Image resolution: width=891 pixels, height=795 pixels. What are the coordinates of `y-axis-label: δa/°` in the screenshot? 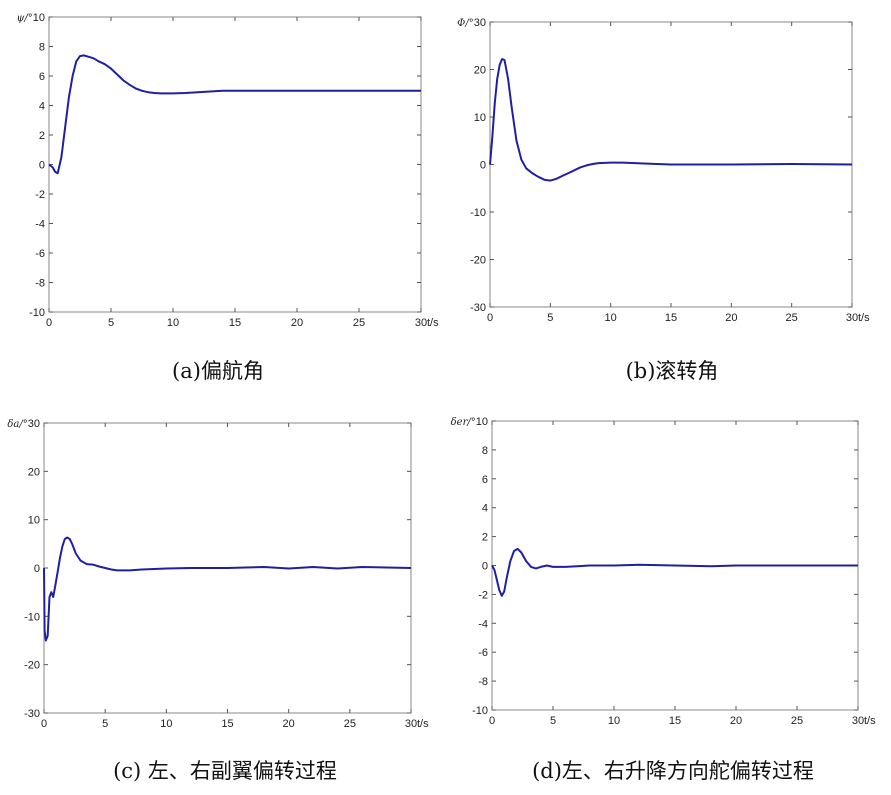 It's located at (17, 424).